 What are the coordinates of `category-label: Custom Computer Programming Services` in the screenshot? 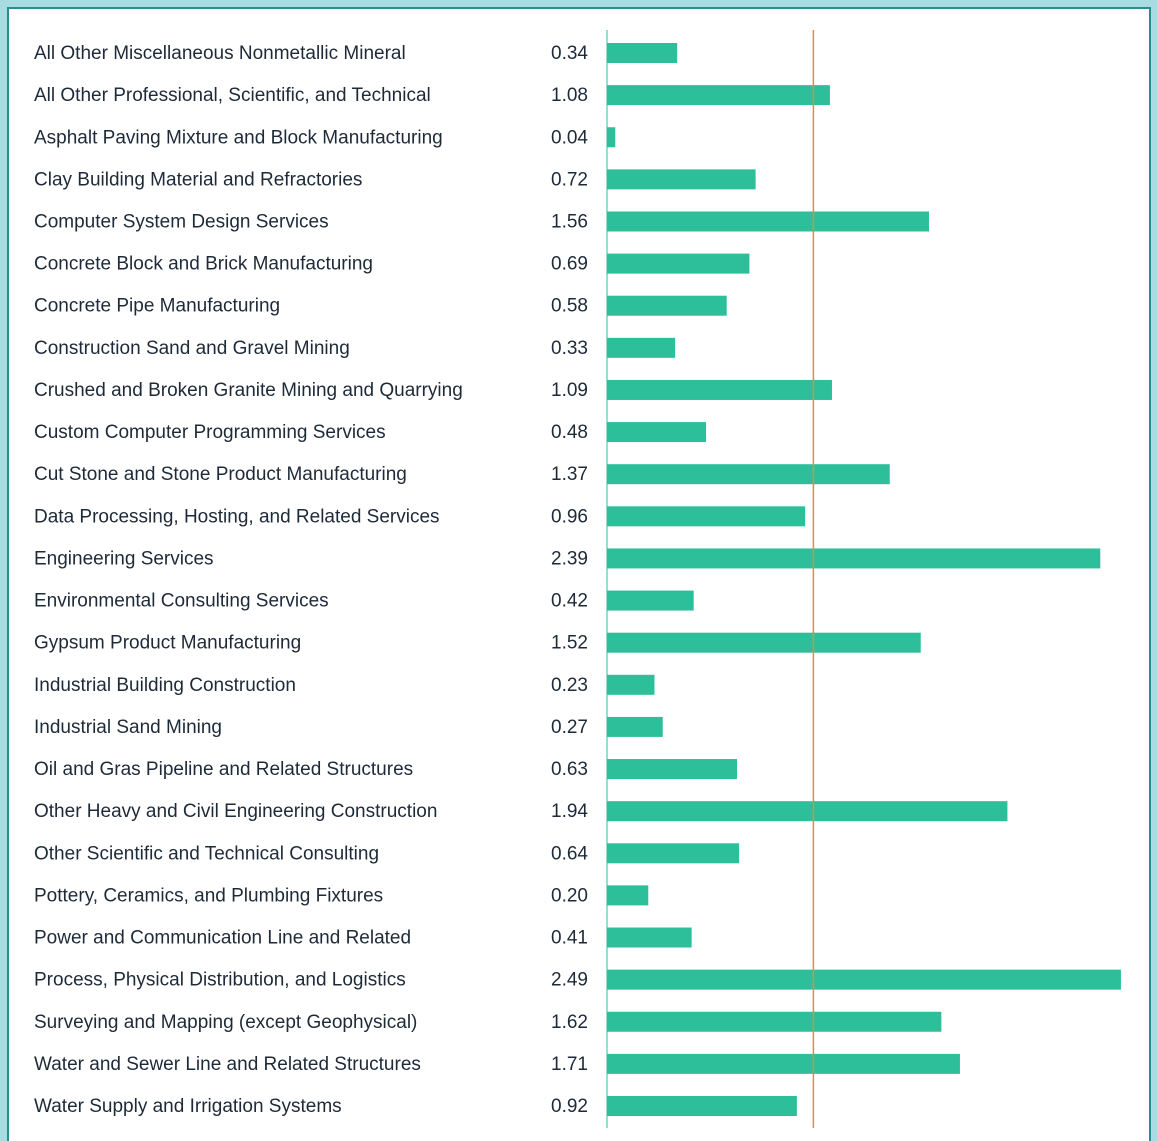 It's located at (210, 432).